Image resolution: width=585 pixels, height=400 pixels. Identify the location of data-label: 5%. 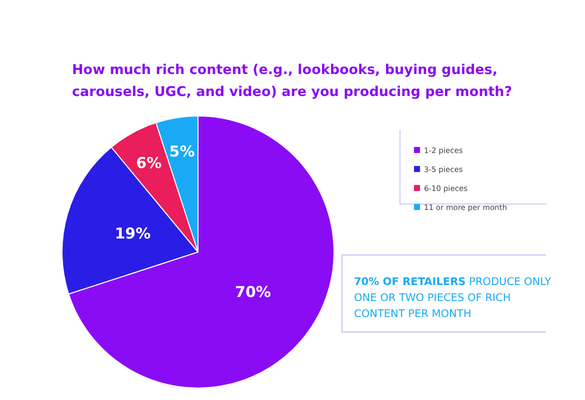
(182, 151).